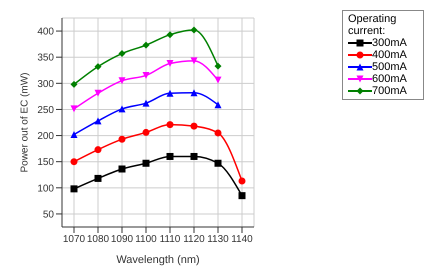  Describe the element at coordinates (194, 240) in the screenshot. I see `x-tick-label: 1120` at that location.